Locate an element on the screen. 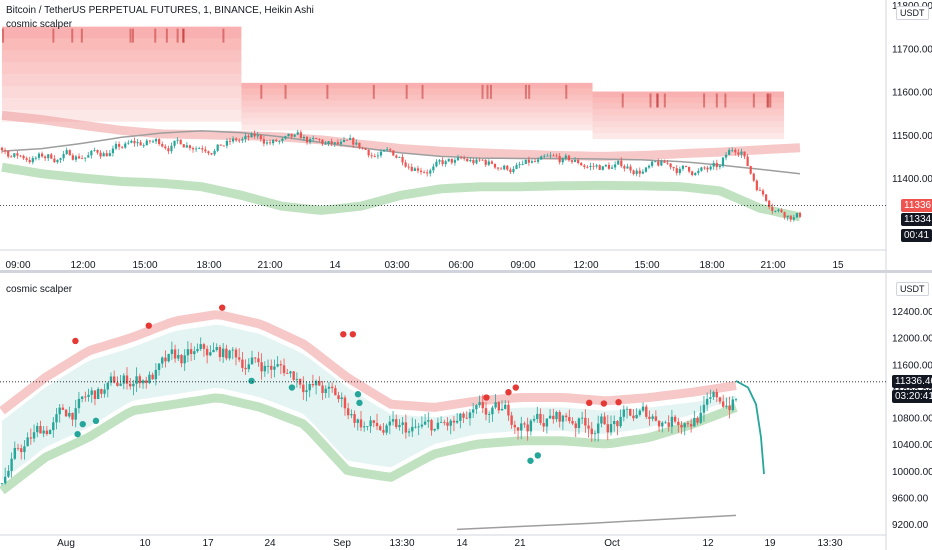 The height and width of the screenshot is (550, 932). top-indicator-label: cosmic scalper is located at coordinates (39, 24).